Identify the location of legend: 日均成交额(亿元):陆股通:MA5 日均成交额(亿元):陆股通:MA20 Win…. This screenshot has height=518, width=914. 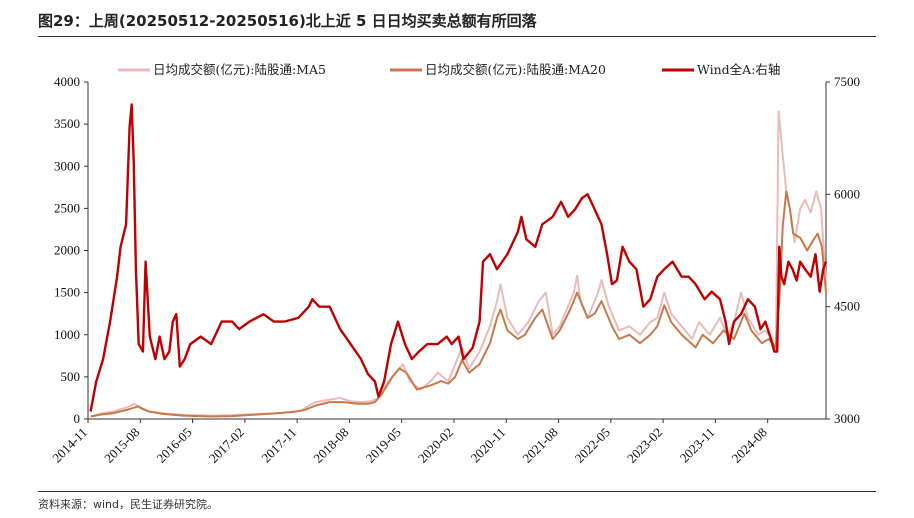
(449, 69).